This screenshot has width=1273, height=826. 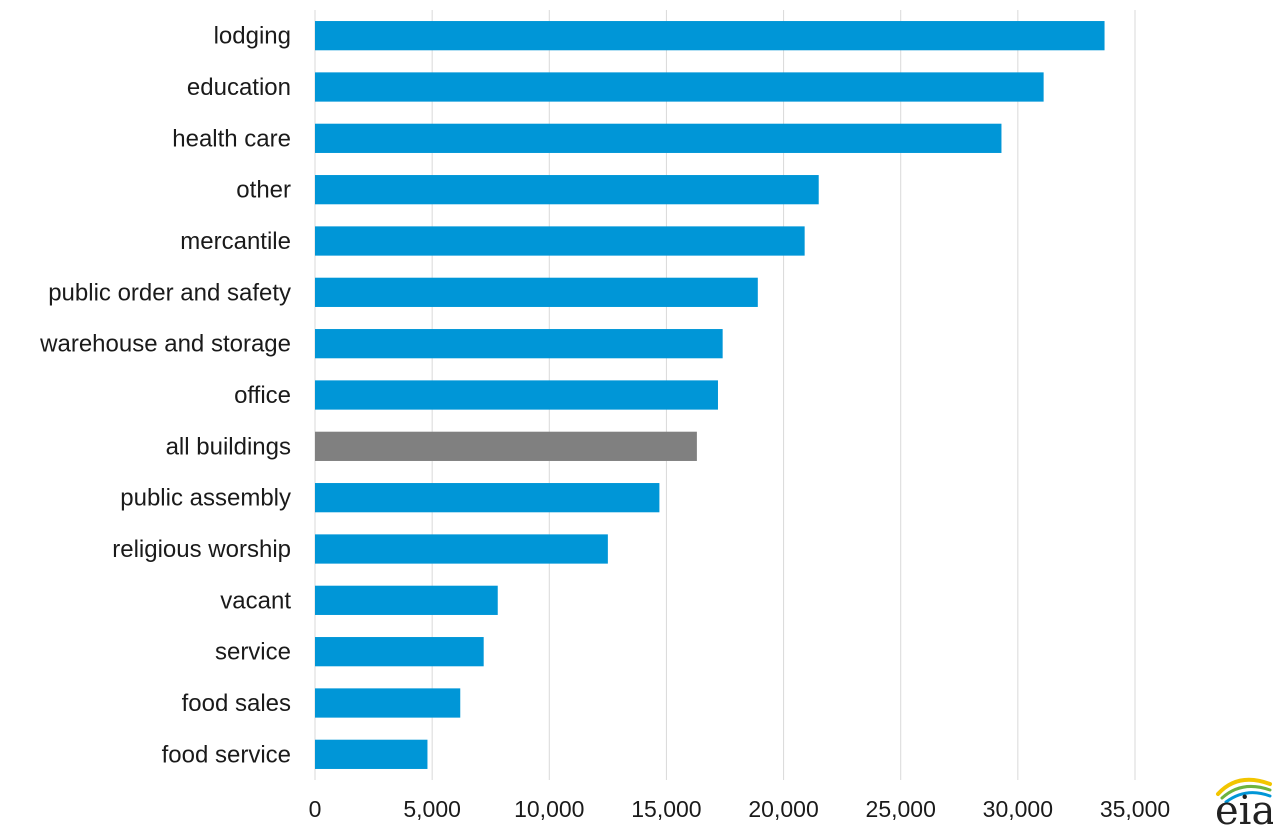 I want to click on category-label-lodging: lodging, so click(x=252, y=36).